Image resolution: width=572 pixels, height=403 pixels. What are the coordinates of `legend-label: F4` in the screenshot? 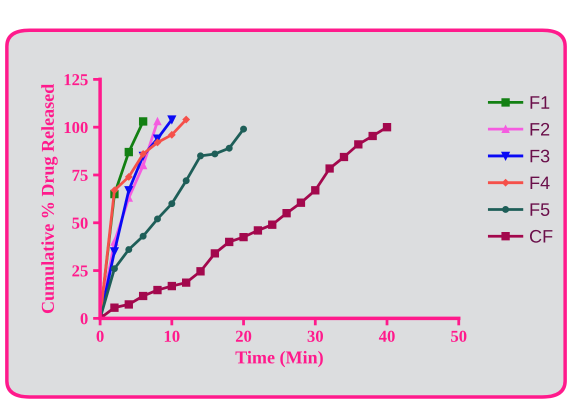 It's located at (540, 183).